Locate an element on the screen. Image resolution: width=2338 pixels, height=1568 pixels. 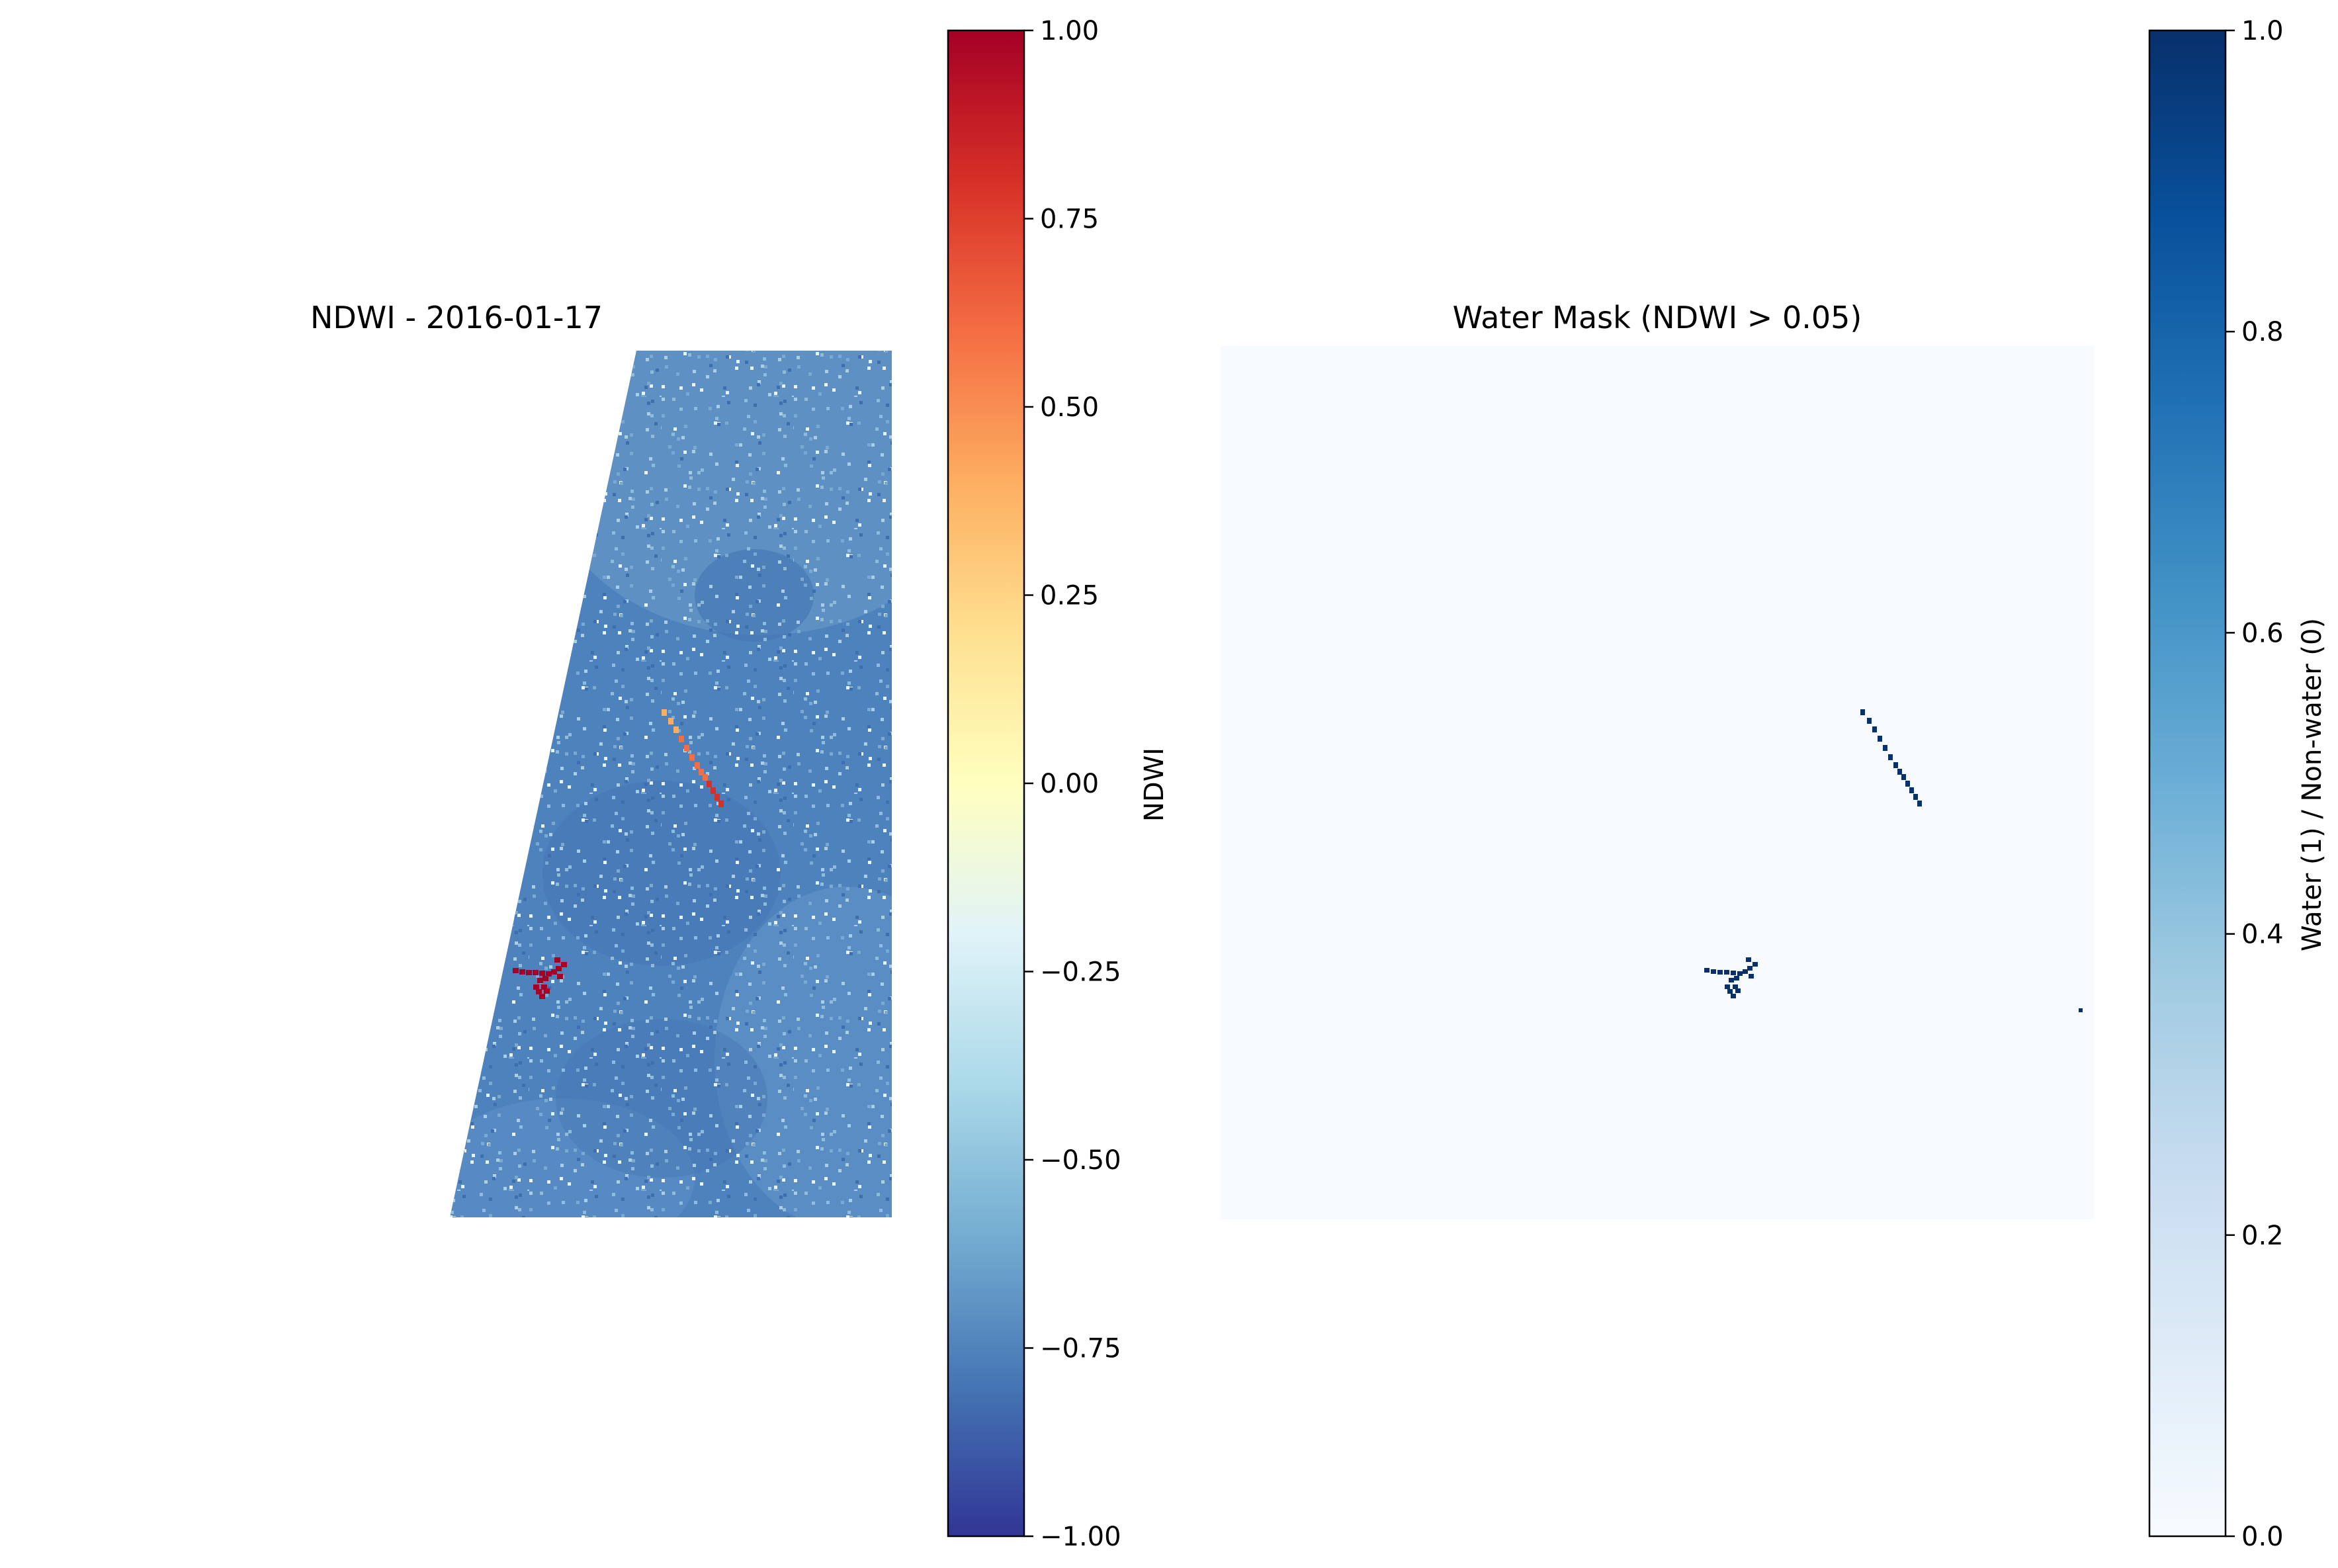
mask-title: Water Mask (NDWI > 0.05) is located at coordinates (1657, 318).